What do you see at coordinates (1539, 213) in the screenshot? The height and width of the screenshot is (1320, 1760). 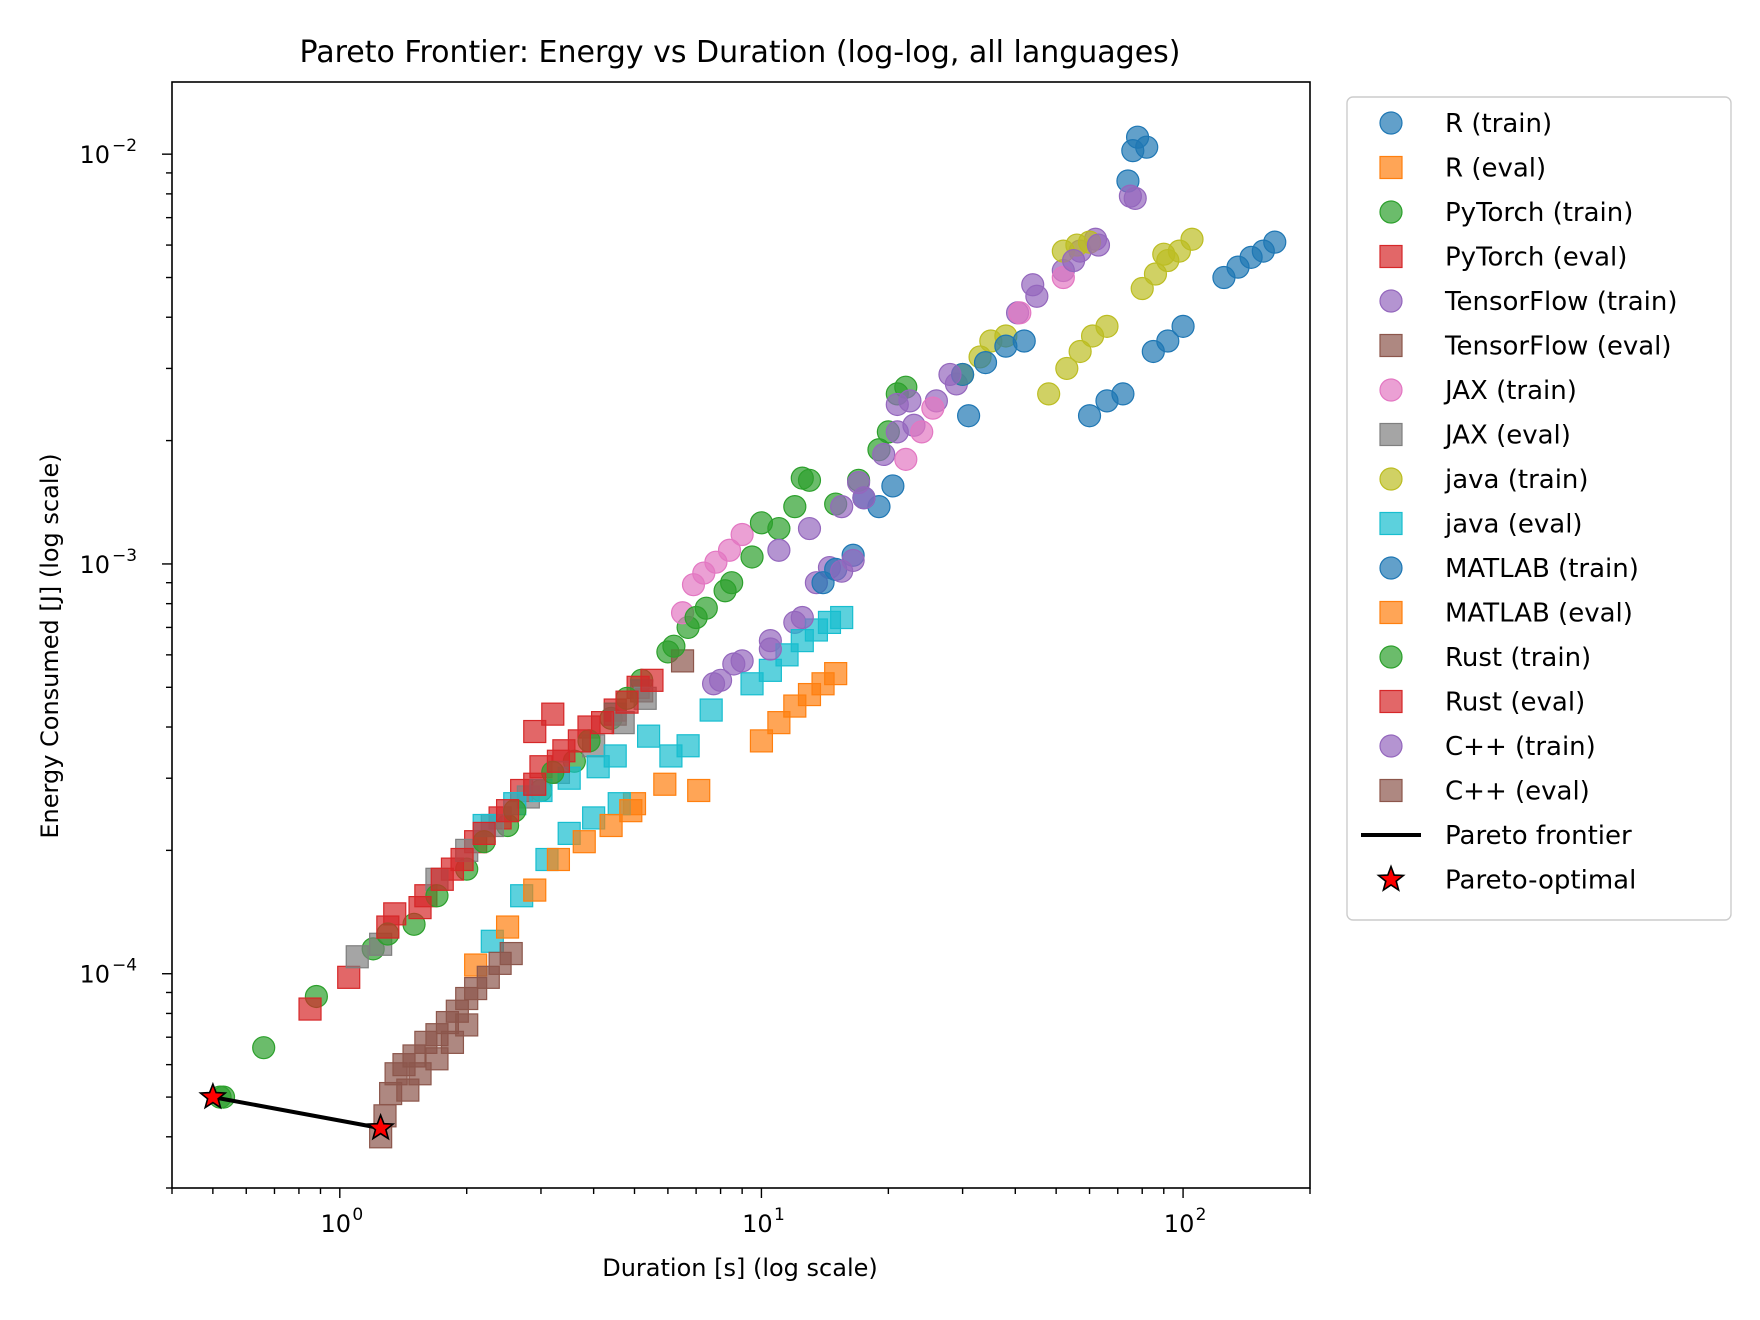 I see `legend-label: PyTorch (train)` at bounding box center [1539, 213].